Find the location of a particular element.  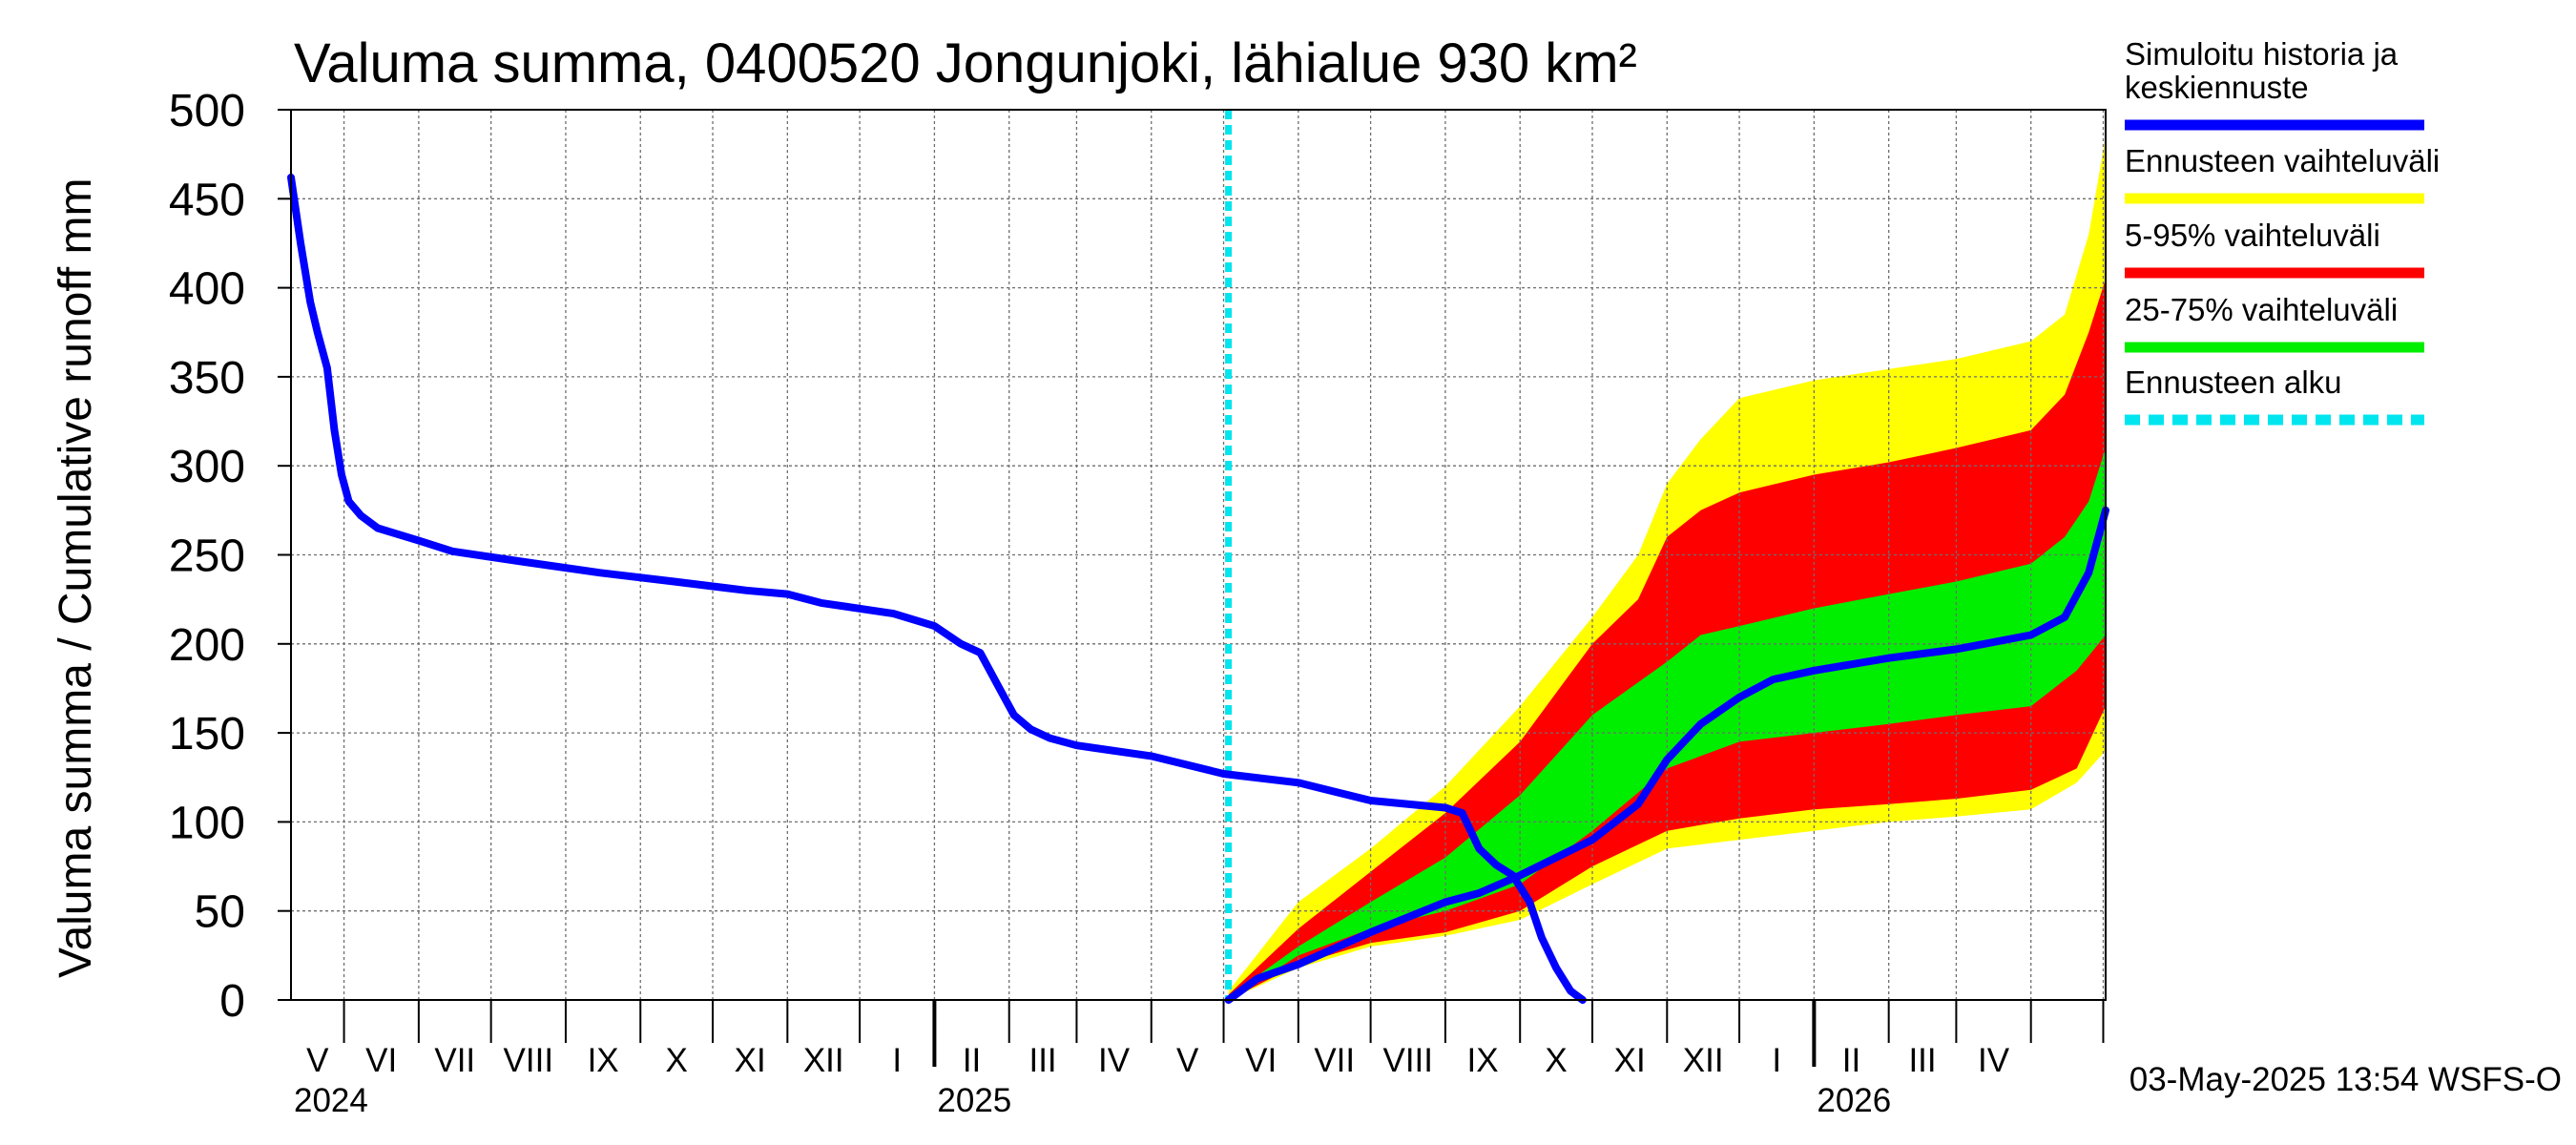

y-tick-label: 350 is located at coordinates (207, 378).